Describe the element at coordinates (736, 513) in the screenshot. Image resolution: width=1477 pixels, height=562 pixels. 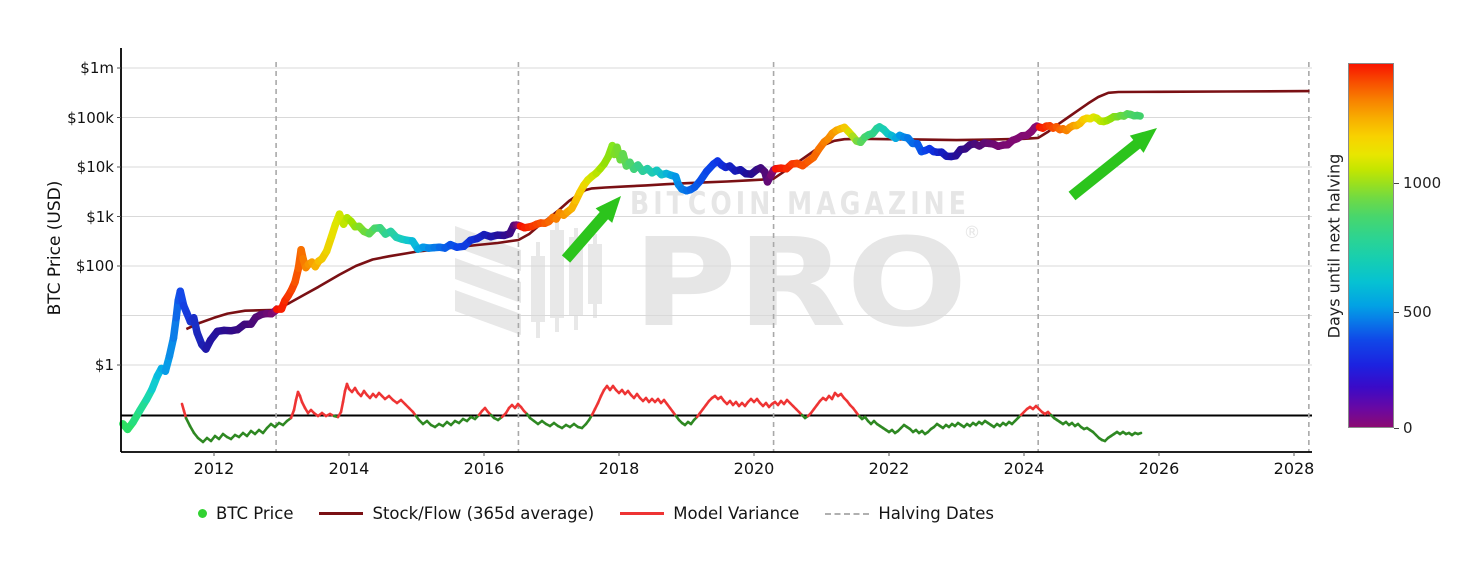
I see `legend-label: Model Variance` at that location.